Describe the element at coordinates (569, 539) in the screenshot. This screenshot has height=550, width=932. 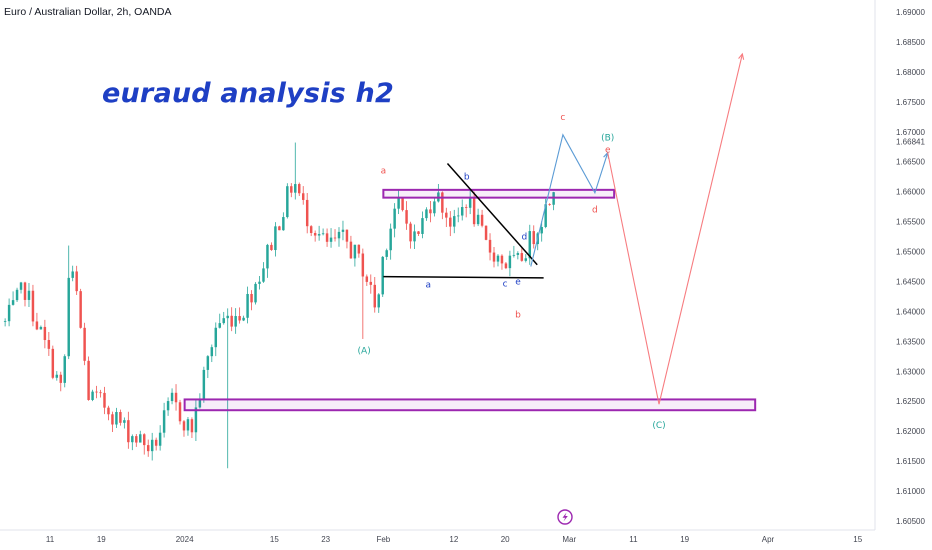
I see `x-tick-label: Mar` at that location.